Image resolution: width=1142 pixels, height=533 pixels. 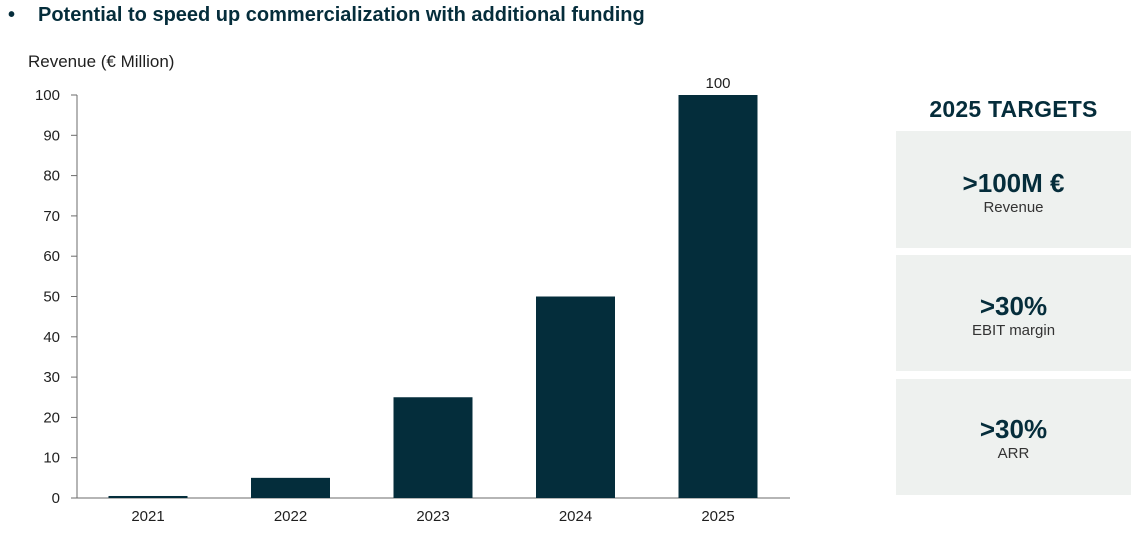 What do you see at coordinates (575, 397) in the screenshot?
I see `bar-2024` at bounding box center [575, 397].